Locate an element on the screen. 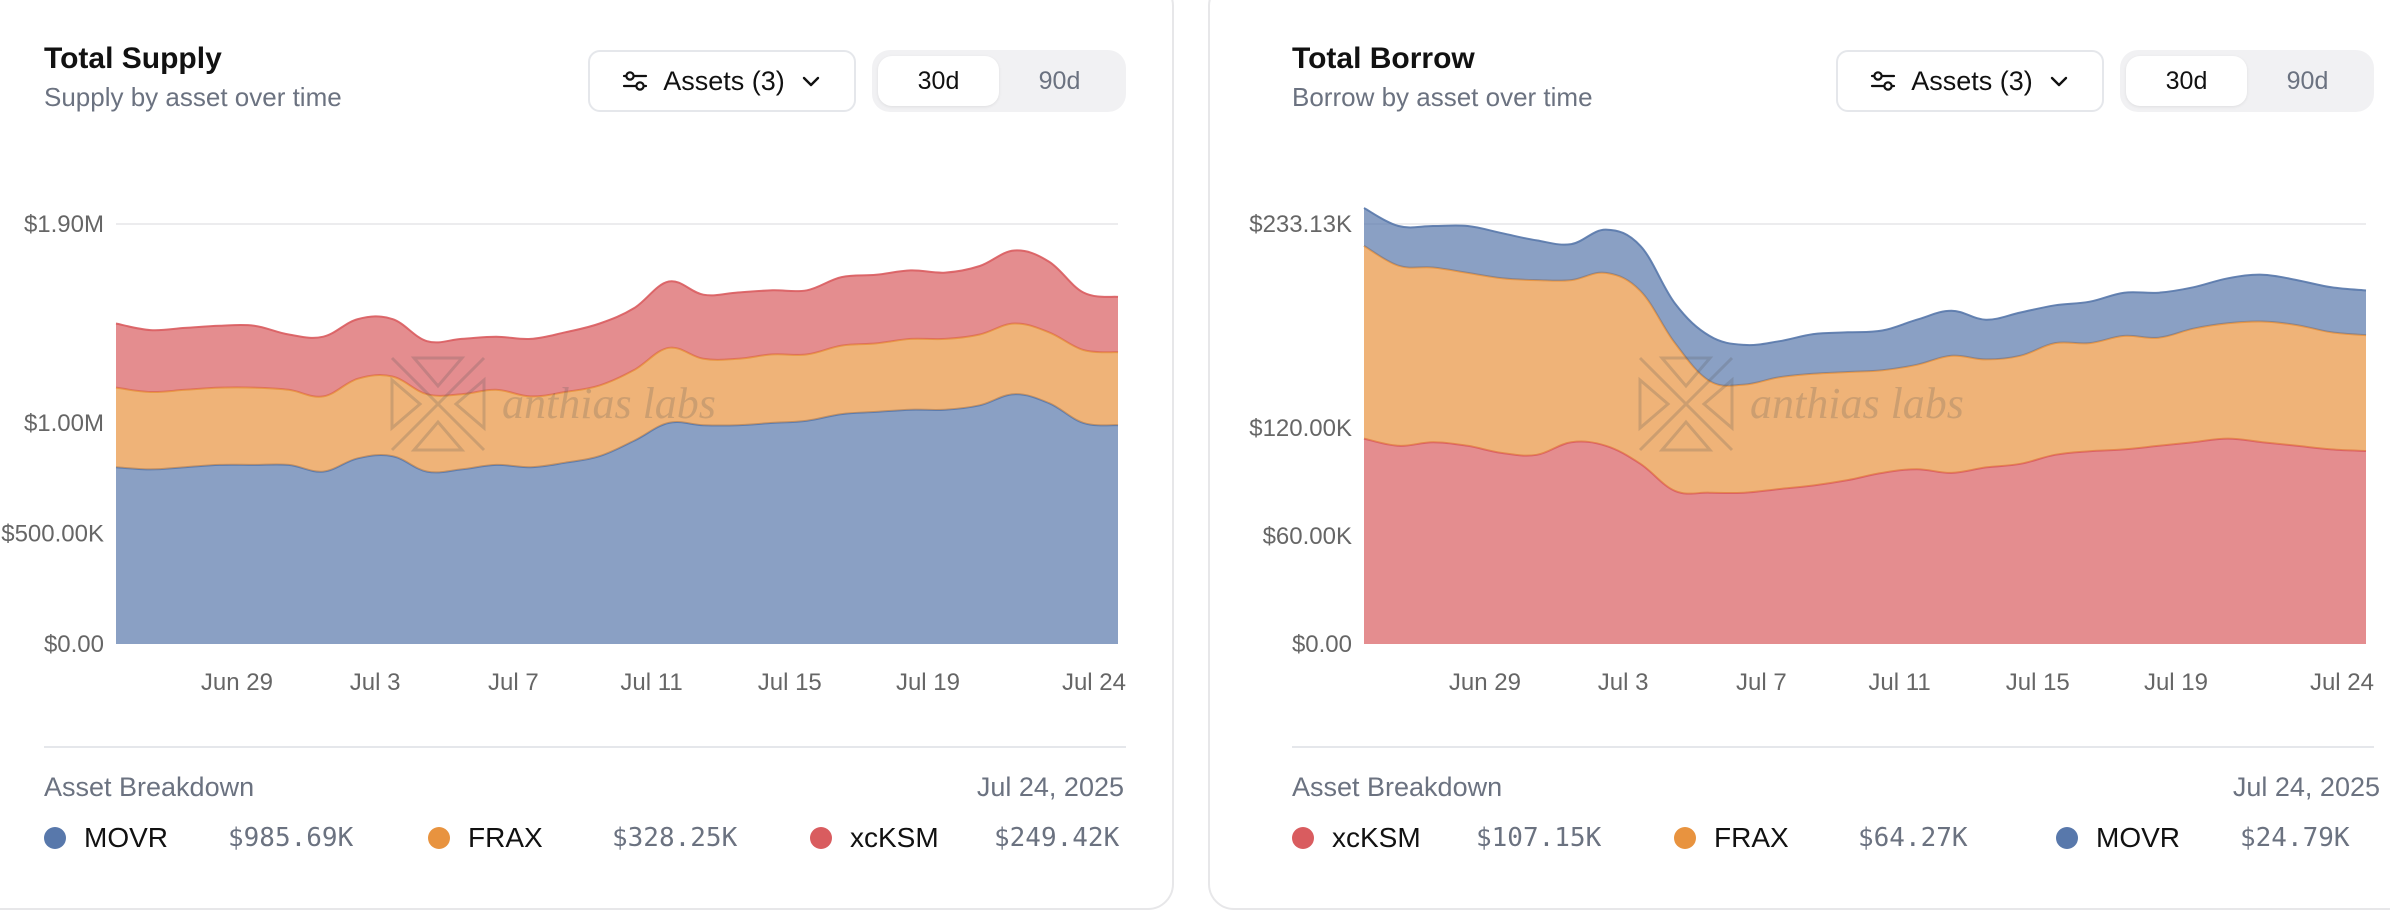 This screenshot has width=2390, height=912. area-movr is located at coordinates (1865, 297).